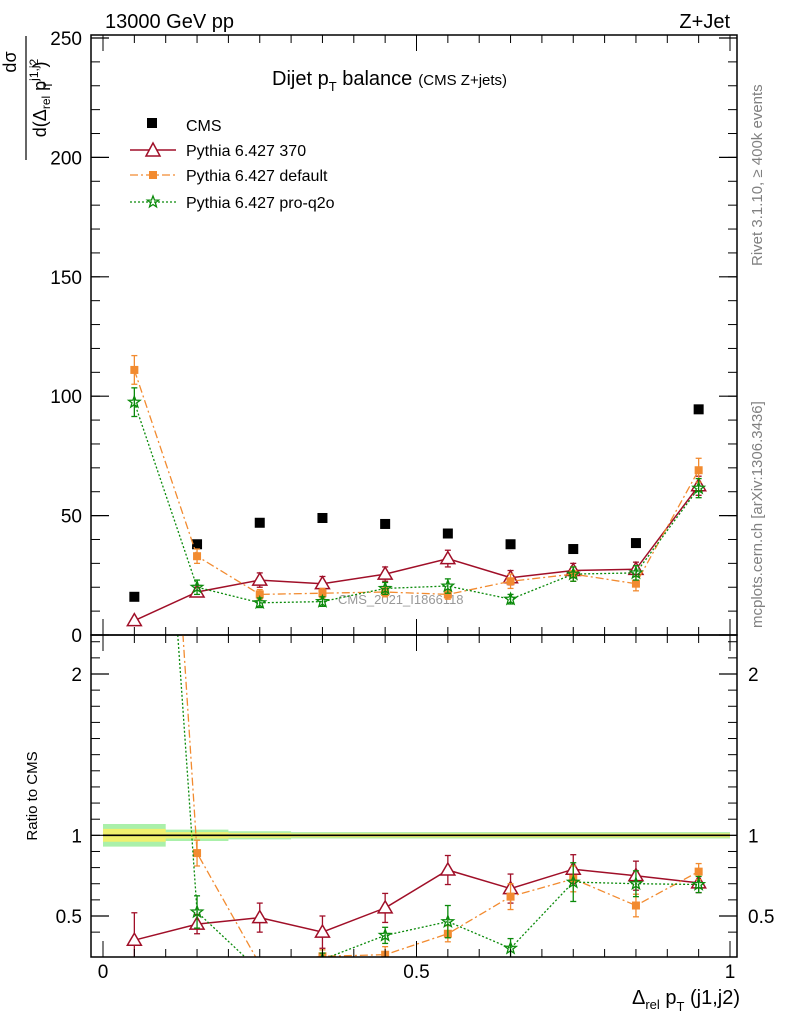  I want to click on ratio-ytick-label-right: 1, so click(753, 836).